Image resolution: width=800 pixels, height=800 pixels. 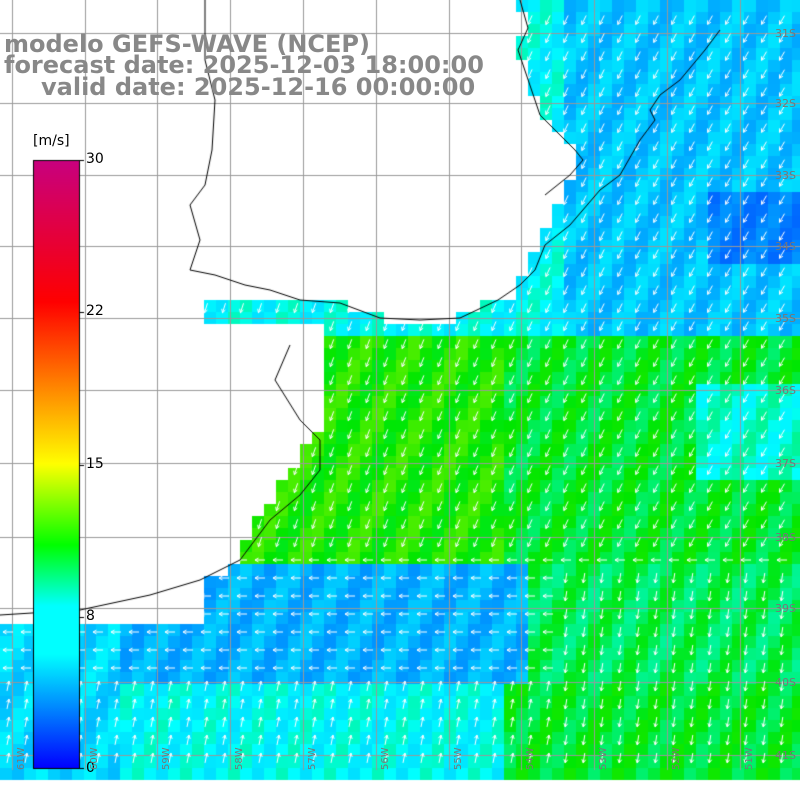 I want to click on valid-date: valid date: 2025-12-16 00:00:00, so click(x=258, y=87).